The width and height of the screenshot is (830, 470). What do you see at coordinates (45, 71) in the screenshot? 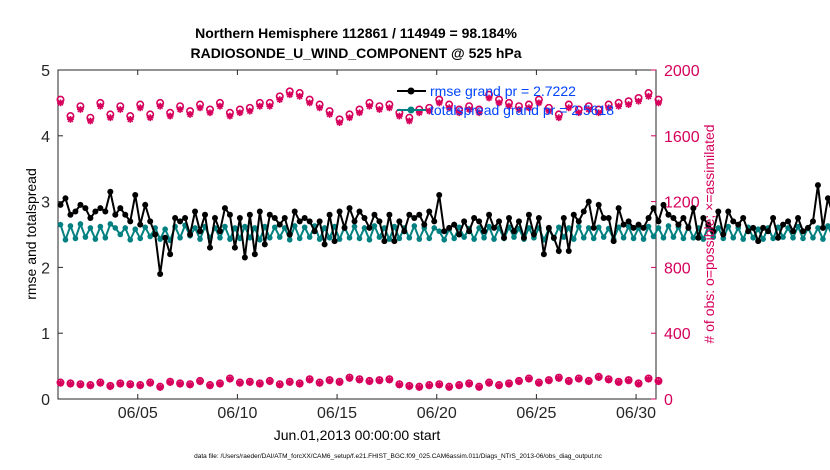
I see `y-tick-label: 5` at bounding box center [45, 71].